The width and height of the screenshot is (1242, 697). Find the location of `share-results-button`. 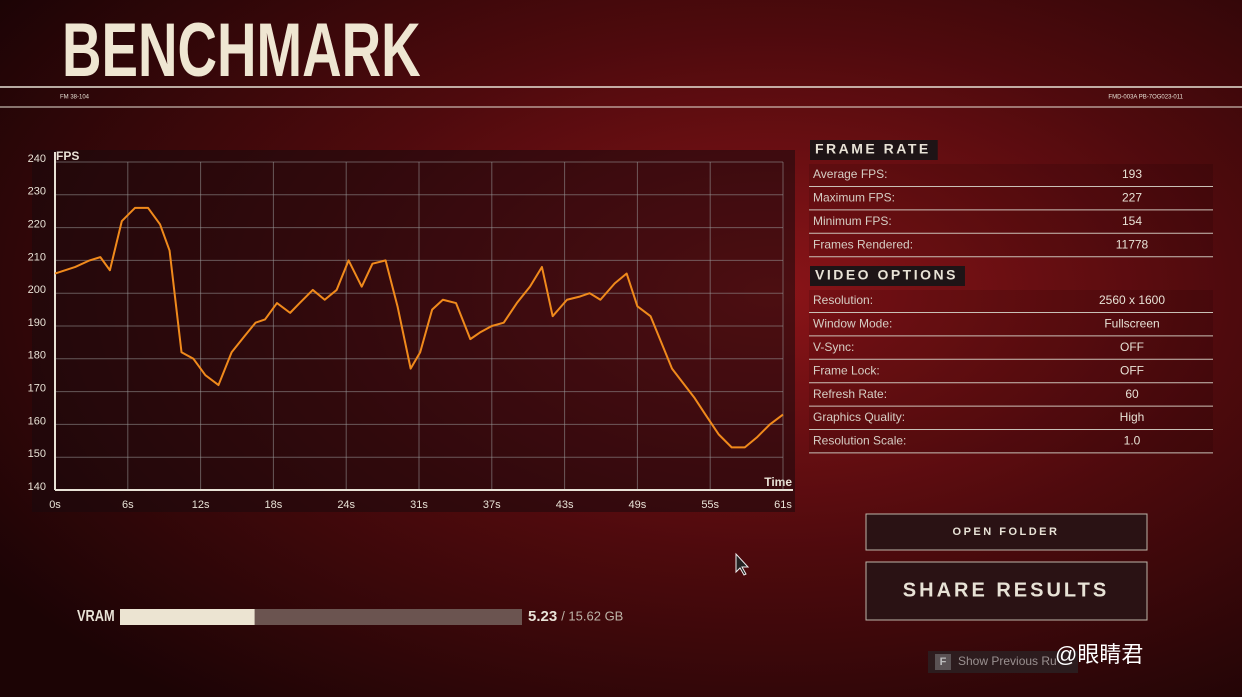

share-results-button is located at coordinates (1006, 591).